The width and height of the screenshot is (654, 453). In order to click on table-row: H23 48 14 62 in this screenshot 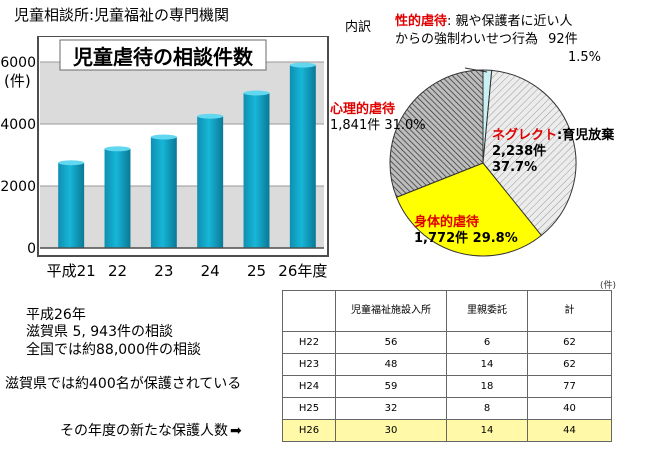, I will do `click(447, 364)`.